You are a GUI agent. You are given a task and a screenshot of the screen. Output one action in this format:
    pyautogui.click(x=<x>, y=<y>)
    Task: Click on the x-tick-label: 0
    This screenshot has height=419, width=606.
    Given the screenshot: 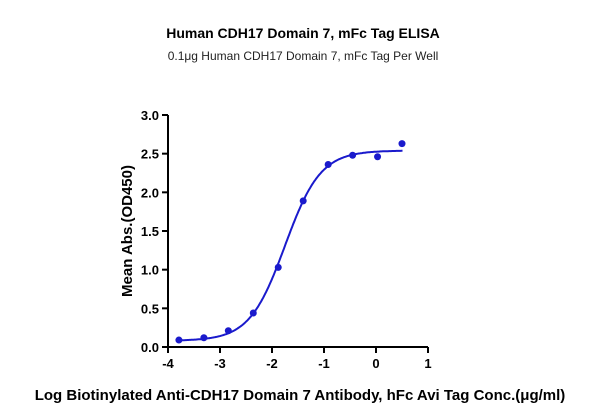 What is the action you would take?
    pyautogui.click(x=375, y=363)
    